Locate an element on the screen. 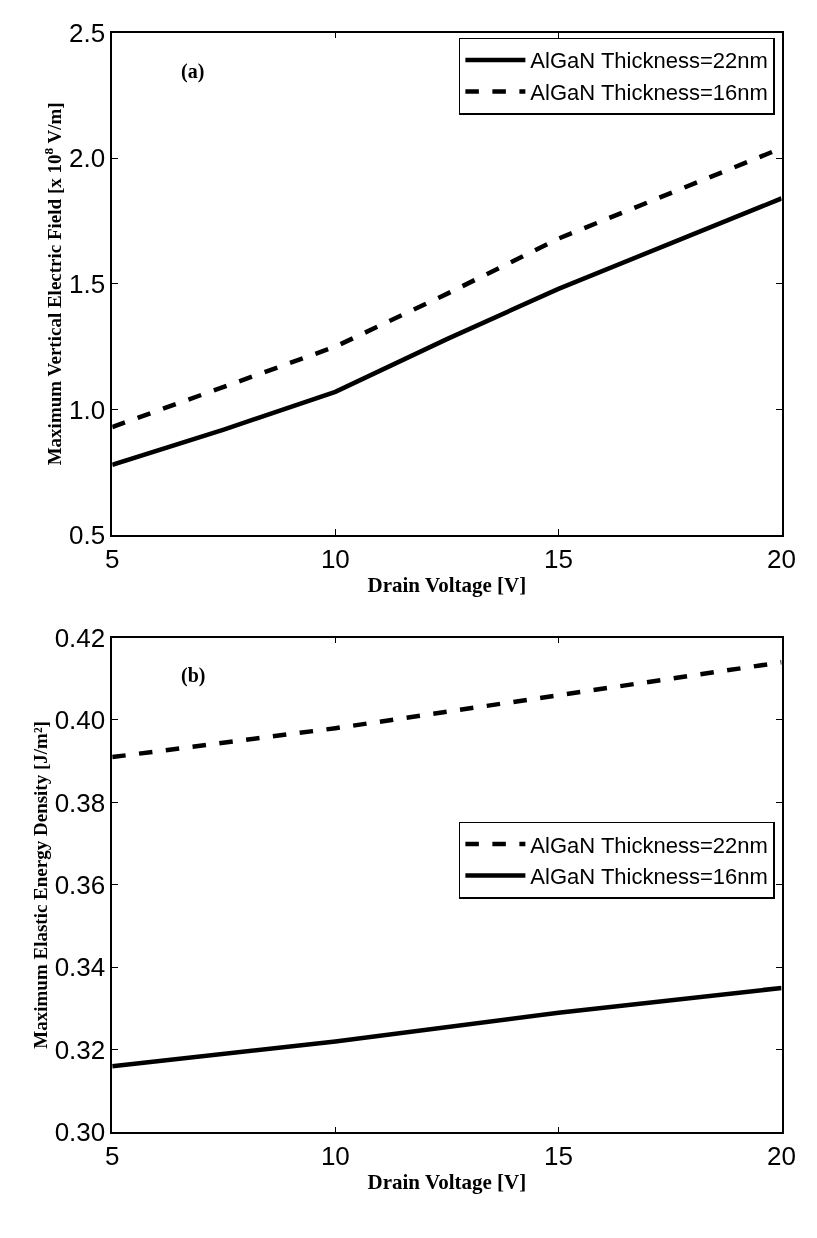  y-tick-label: 1.5 is located at coordinates (87, 283).